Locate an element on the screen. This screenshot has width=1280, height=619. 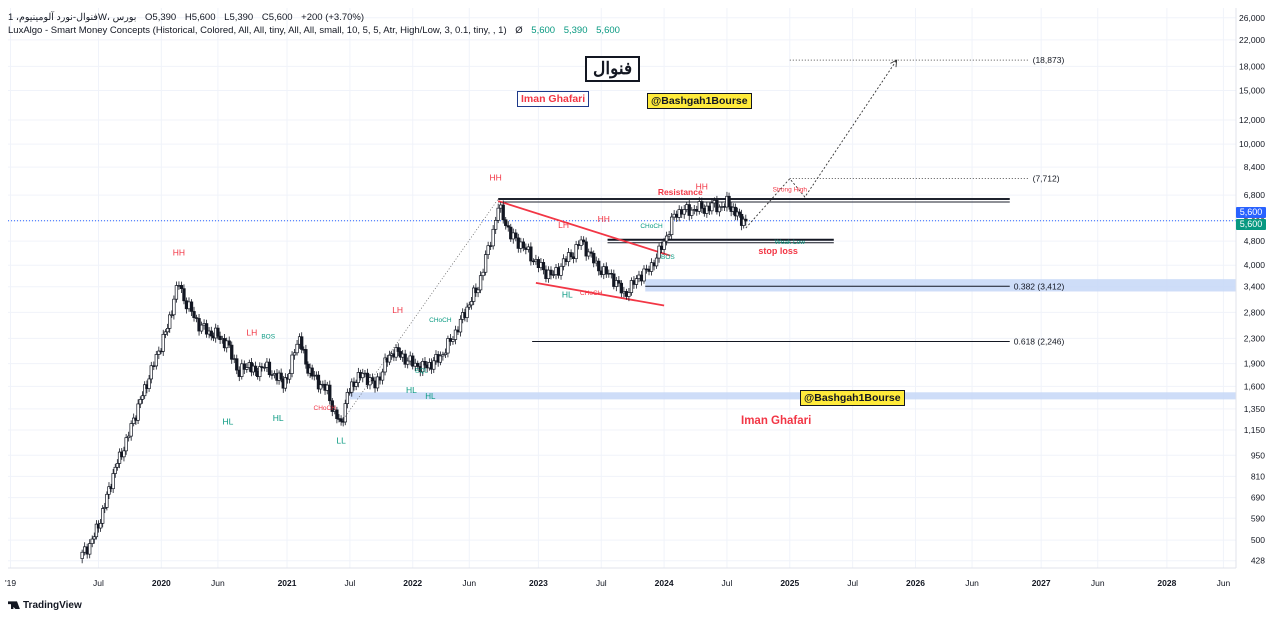
structure-label-hh-11: HH is located at coordinates (496, 177).